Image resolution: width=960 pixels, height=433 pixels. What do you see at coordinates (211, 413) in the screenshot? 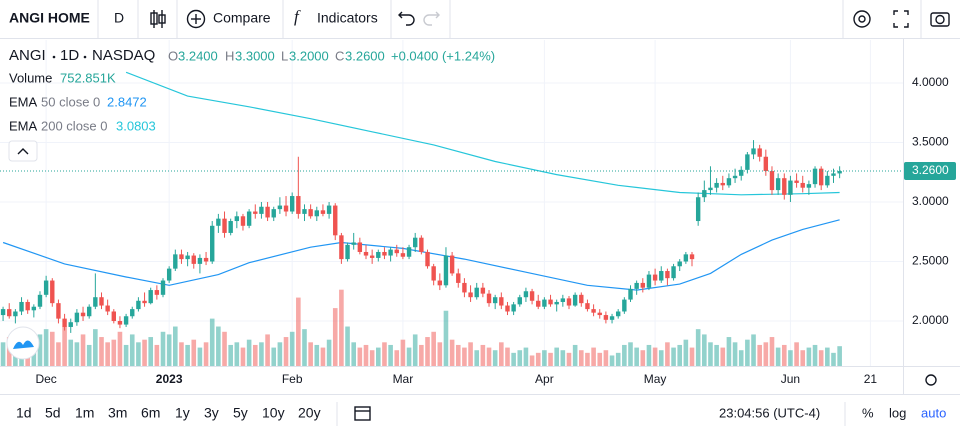
I see `range-button: 3y` at bounding box center [211, 413].